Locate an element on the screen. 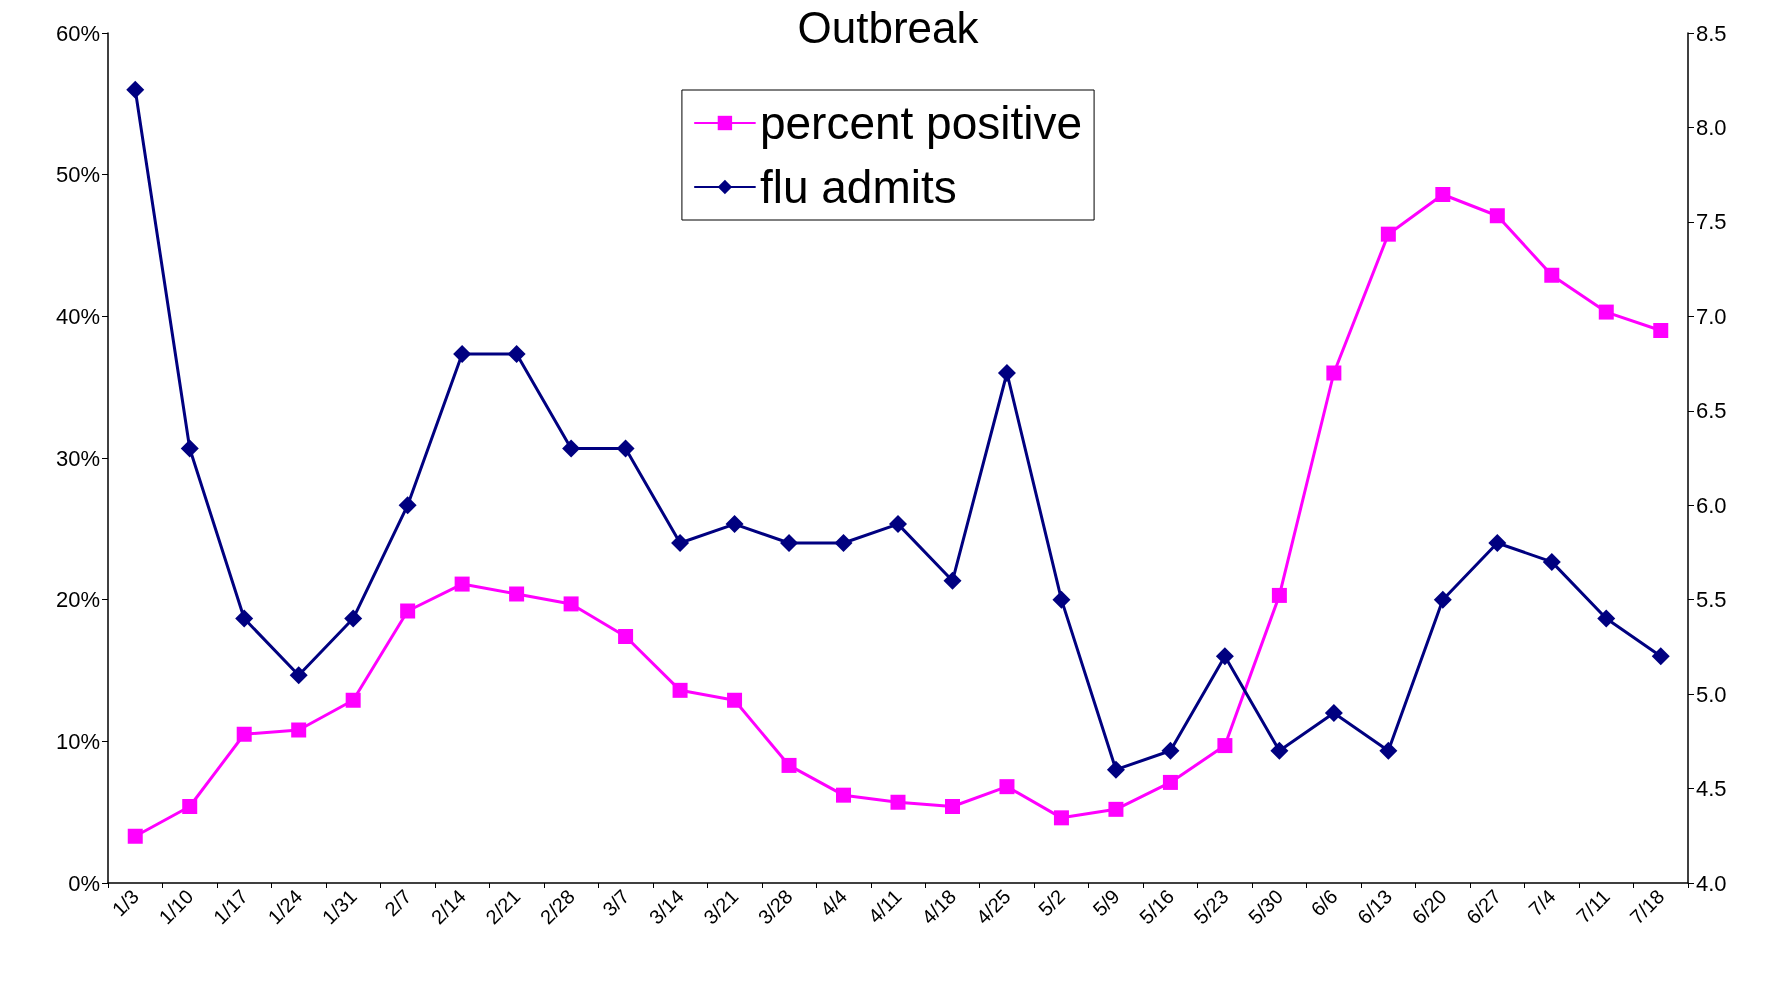  y-tick-label: 10% is located at coordinates (77, 741).